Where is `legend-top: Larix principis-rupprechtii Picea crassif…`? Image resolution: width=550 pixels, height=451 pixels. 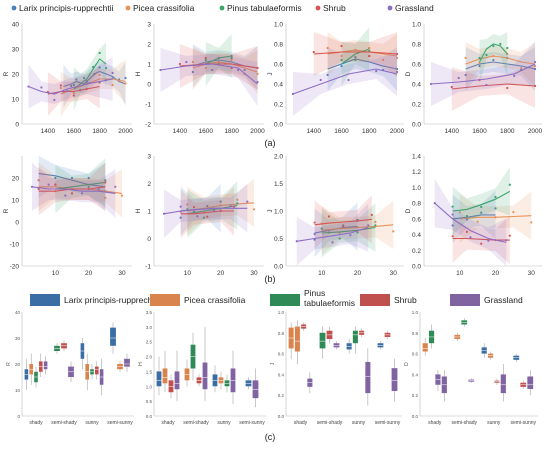 legend-top: Larix principis-rupprechtii Picea crassif… is located at coordinates (222, 8).